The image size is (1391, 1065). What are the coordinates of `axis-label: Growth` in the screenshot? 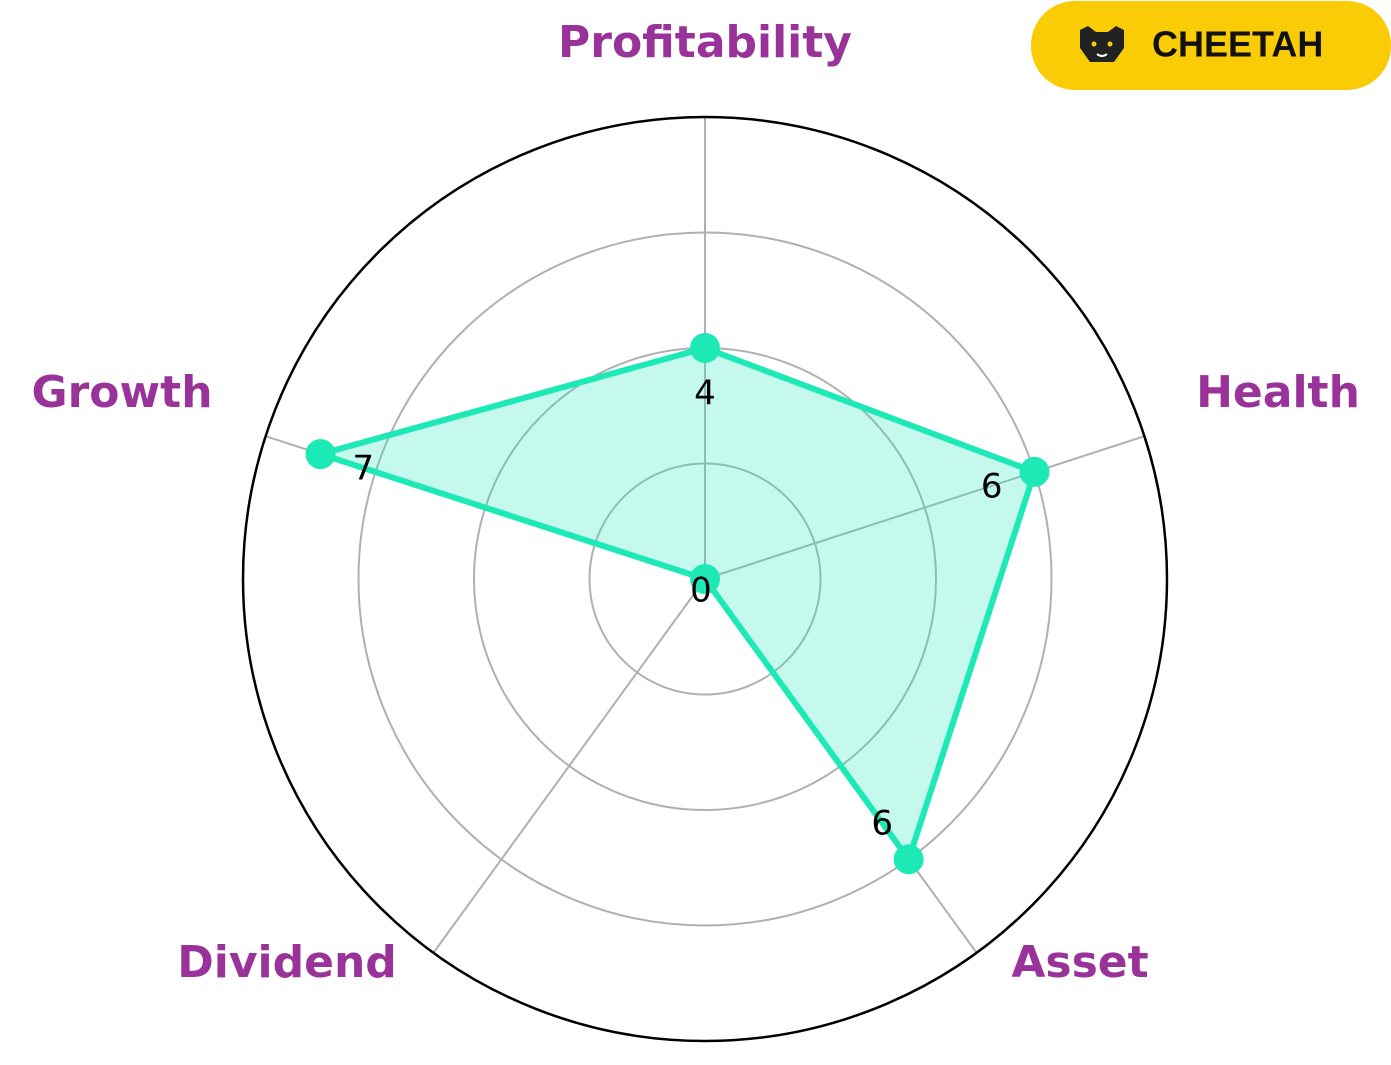 It's located at (121, 392).